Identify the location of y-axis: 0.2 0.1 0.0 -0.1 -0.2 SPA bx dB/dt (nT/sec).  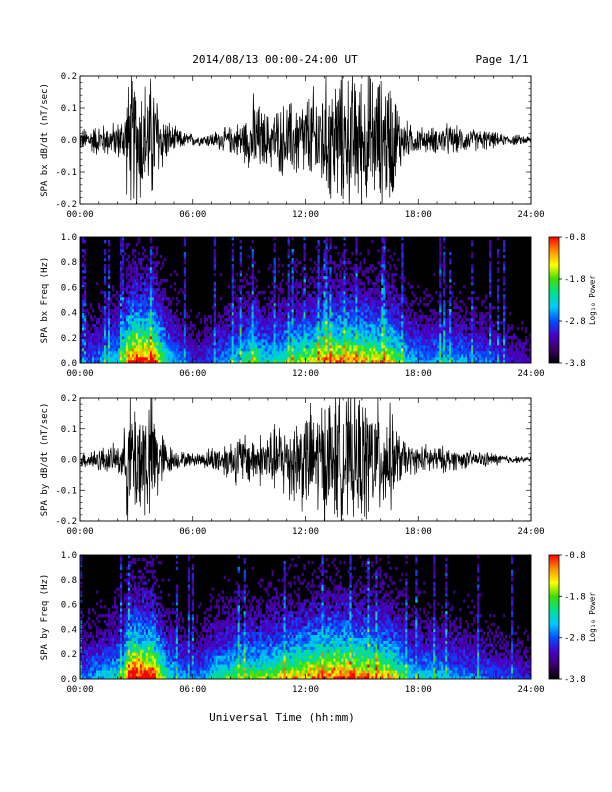
(285, 141).